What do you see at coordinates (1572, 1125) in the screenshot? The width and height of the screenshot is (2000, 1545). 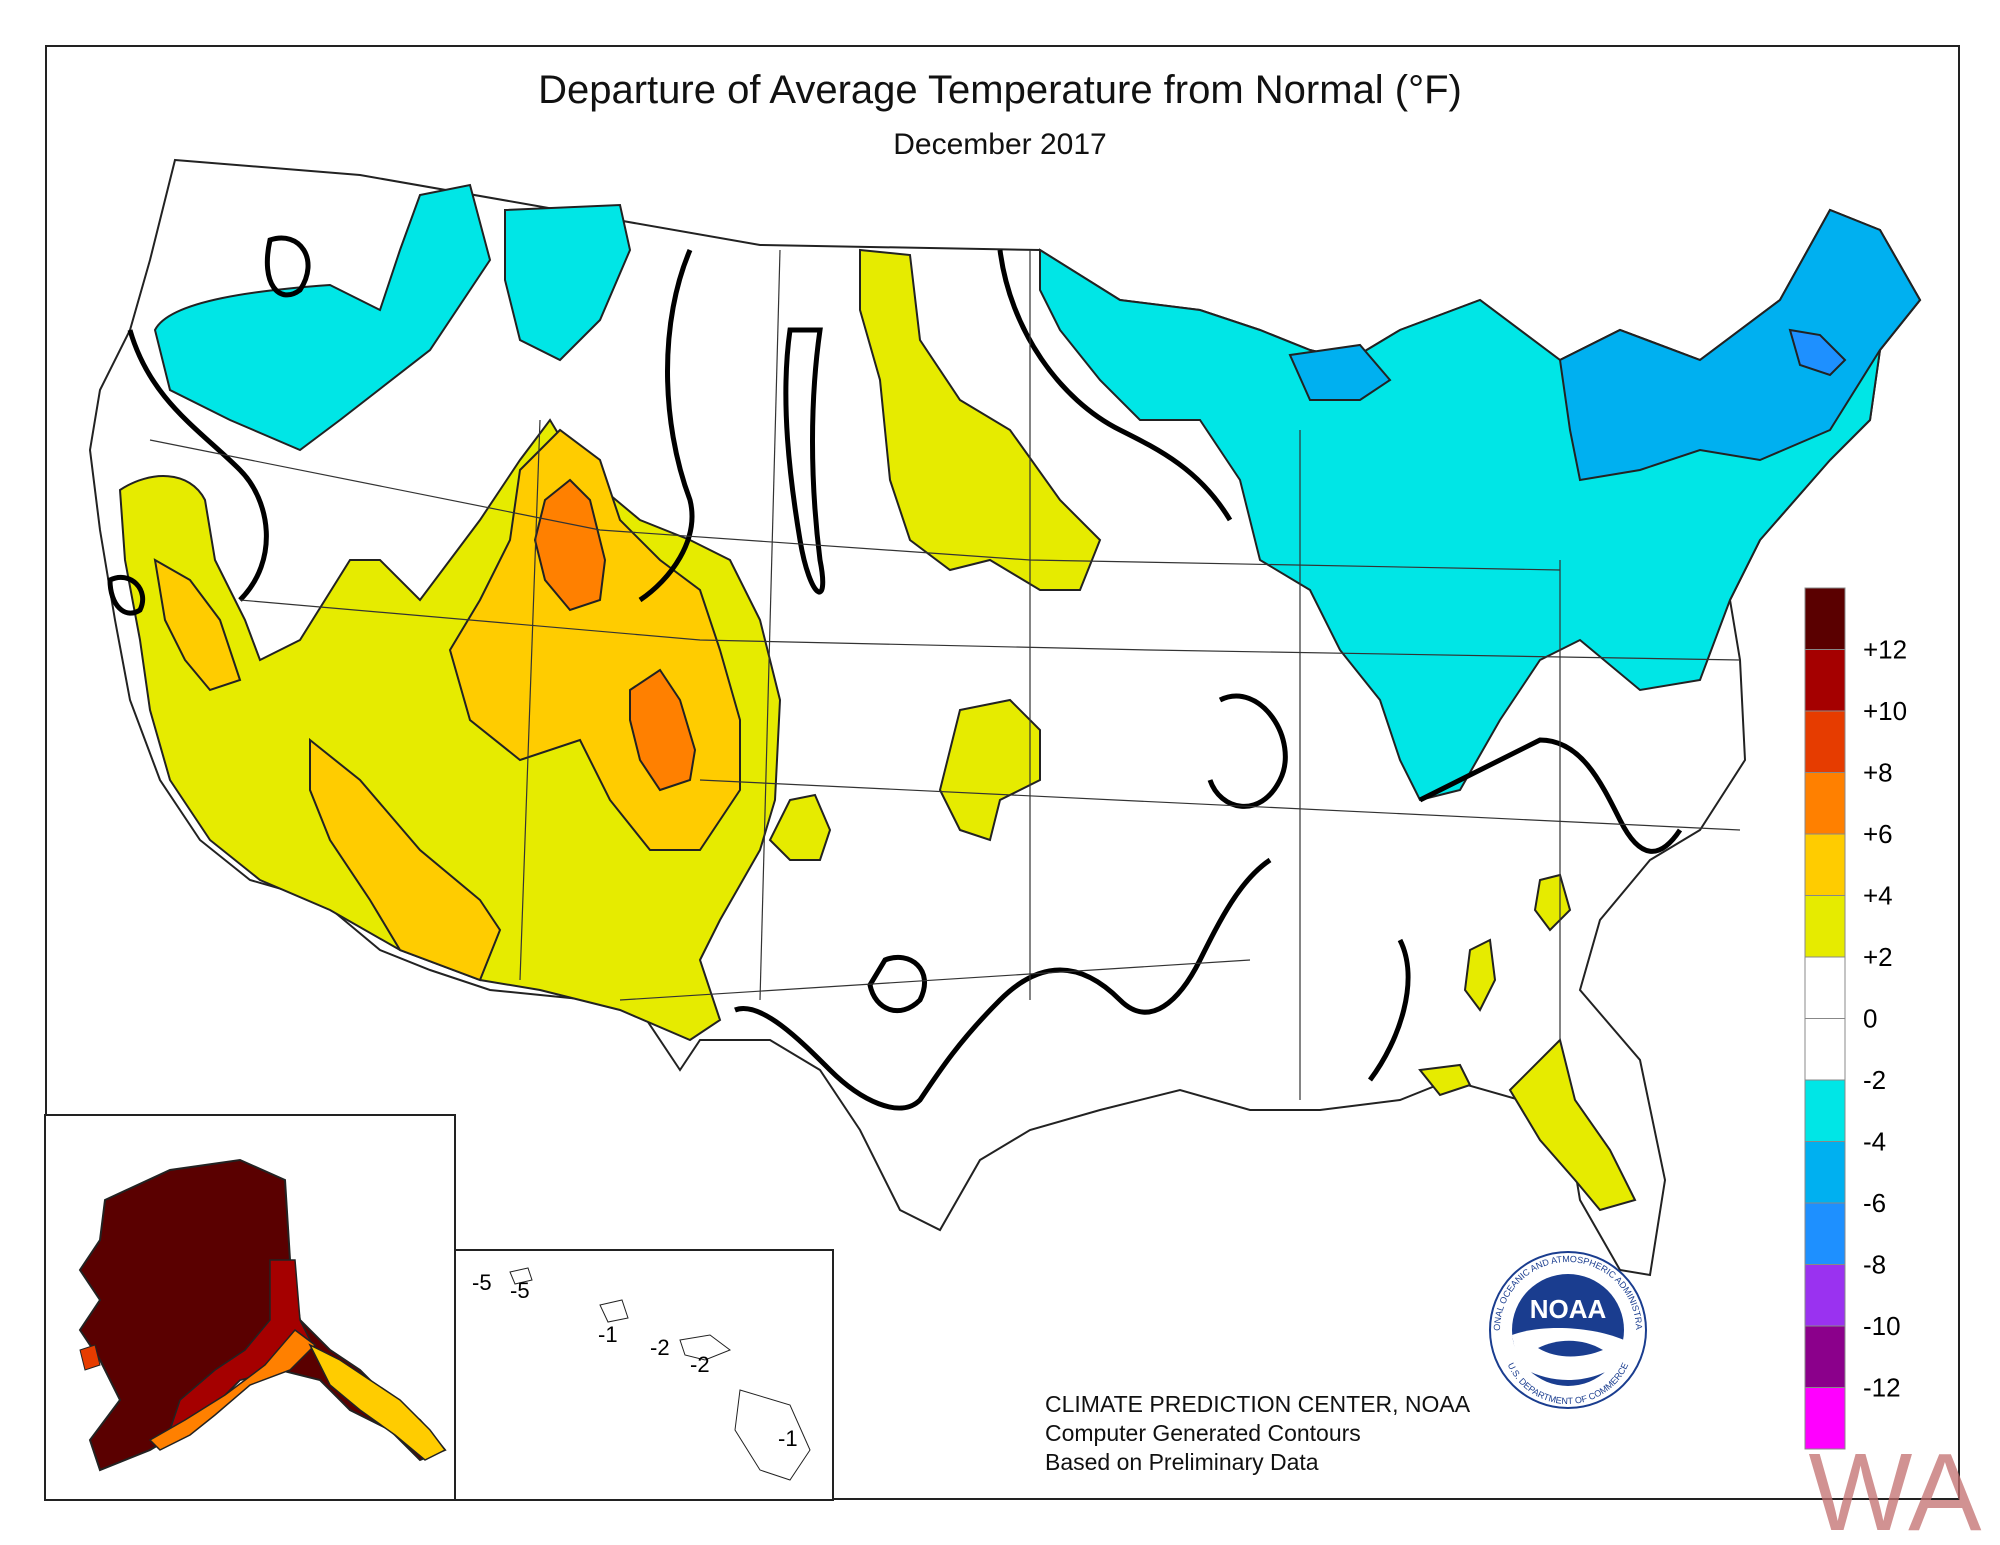 I see `anomaly-florida-warm` at bounding box center [1572, 1125].